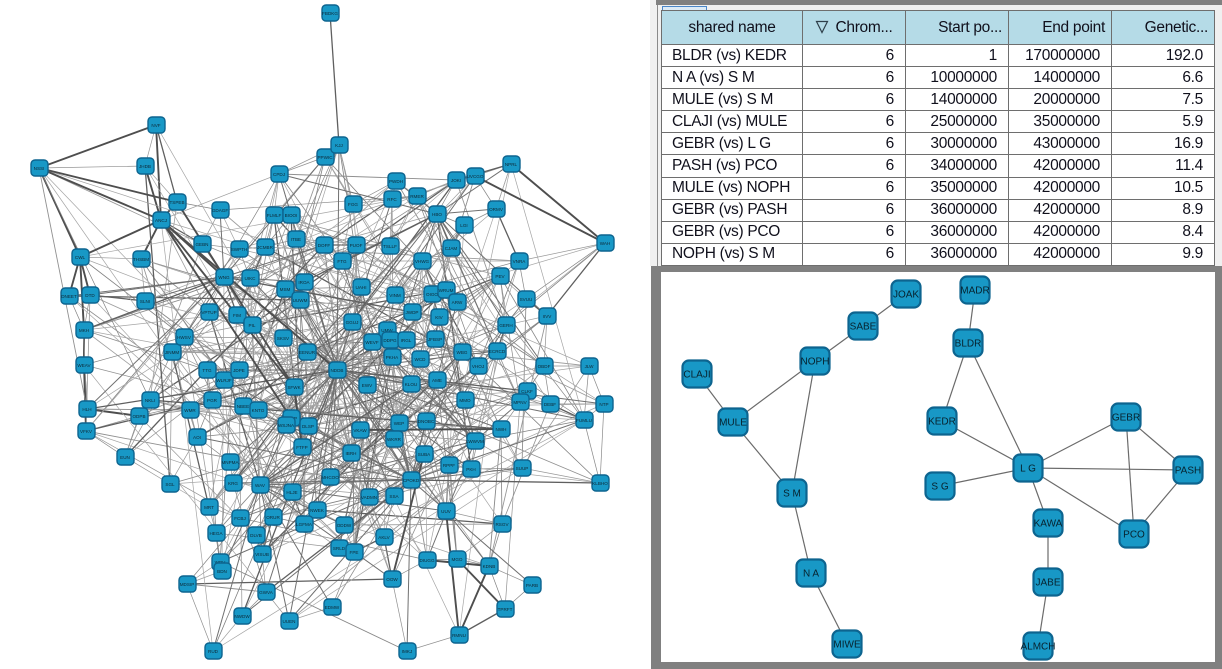 The height and width of the screenshot is (669, 1222). Describe the element at coordinates (86, 431) in the screenshot. I see `svg-text: VFKV` at that location.